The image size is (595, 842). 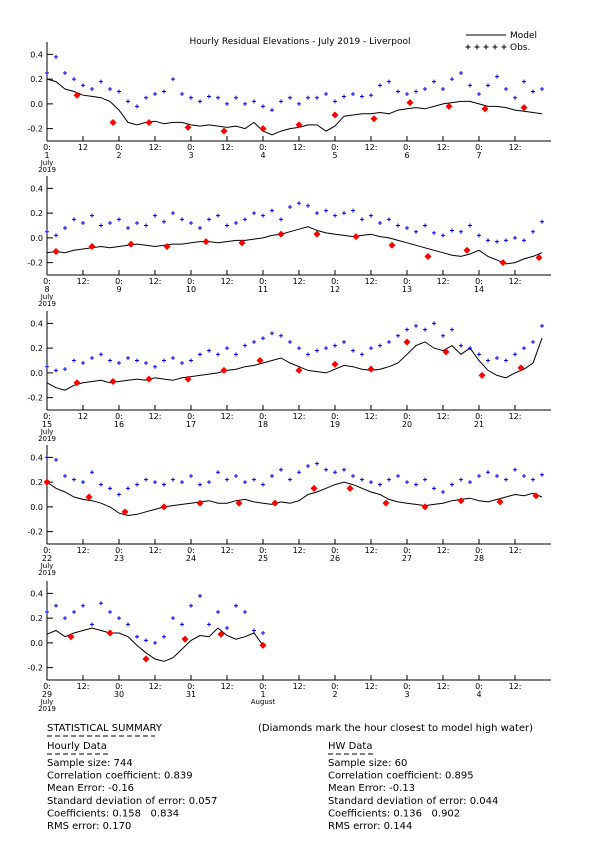 I want to click on y-tick-label: -0.2, so click(x=35, y=668).